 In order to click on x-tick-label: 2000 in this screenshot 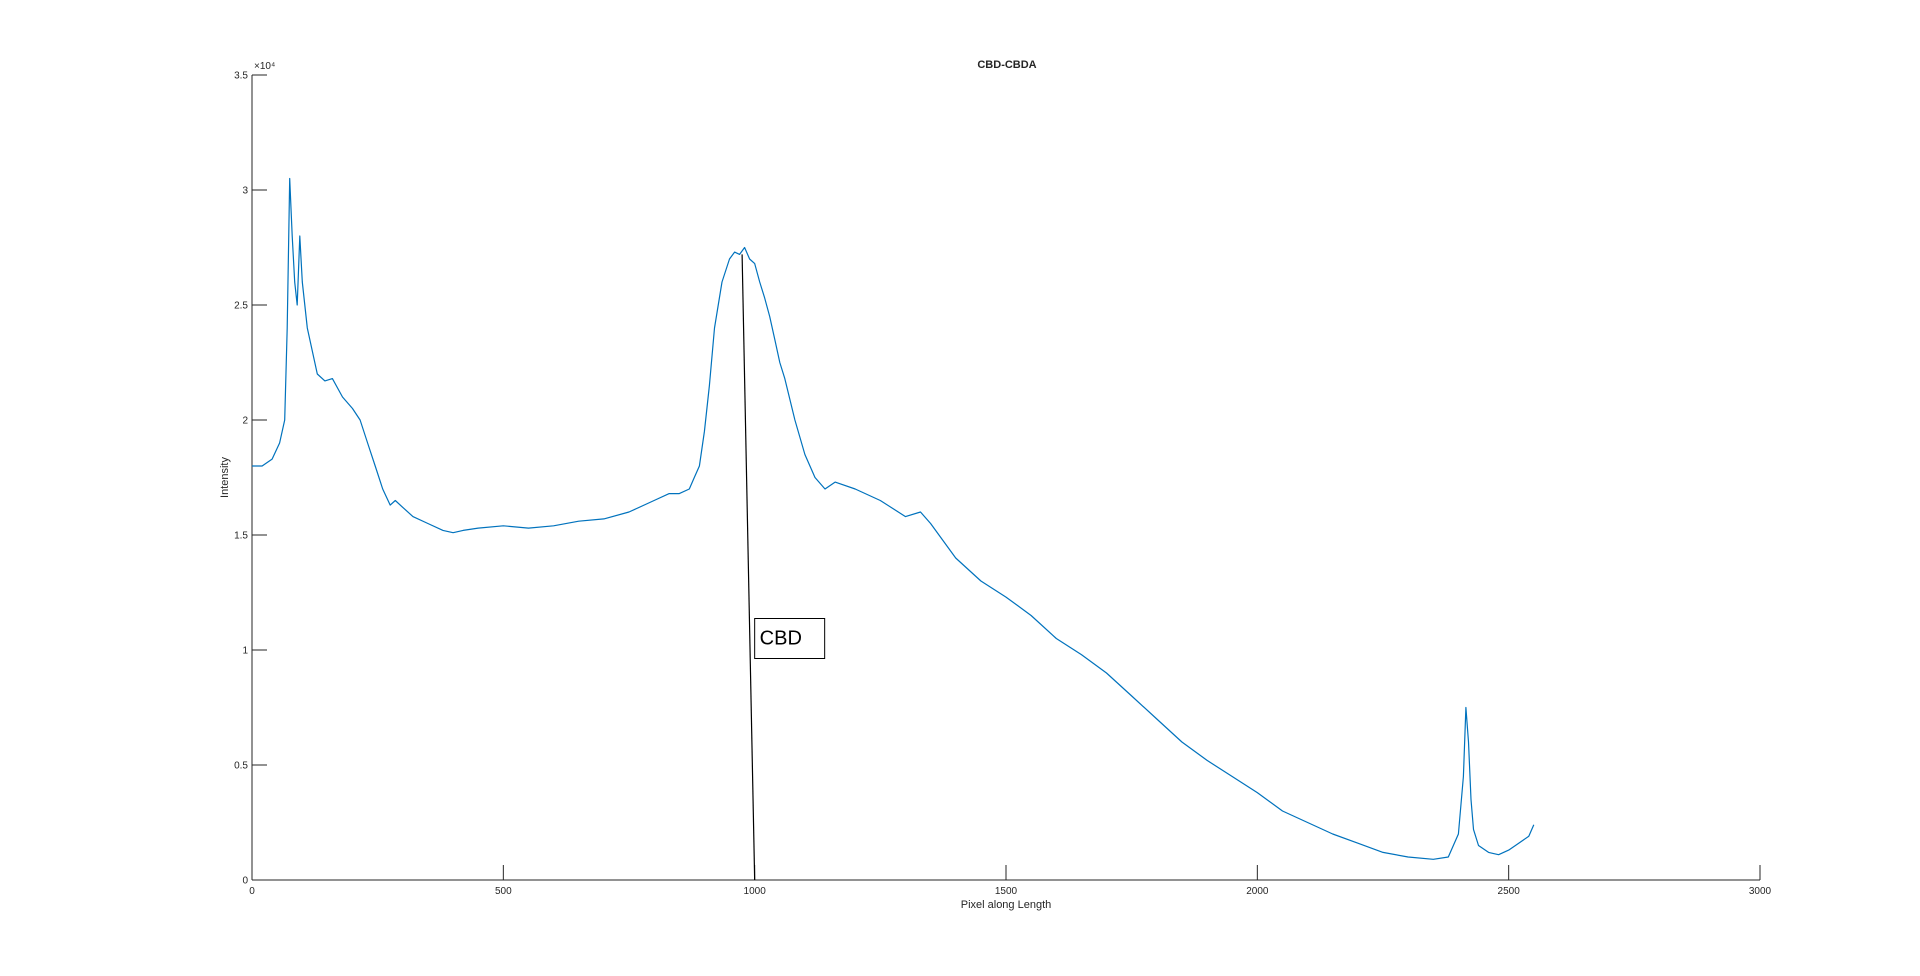, I will do `click(1257, 891)`.